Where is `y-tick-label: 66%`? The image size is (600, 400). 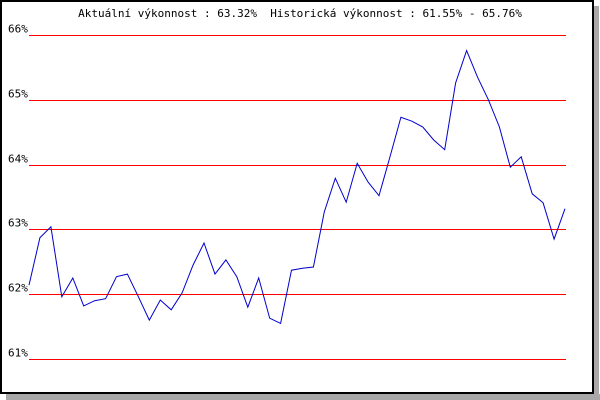
y-tick-label: 66% is located at coordinates (18, 29).